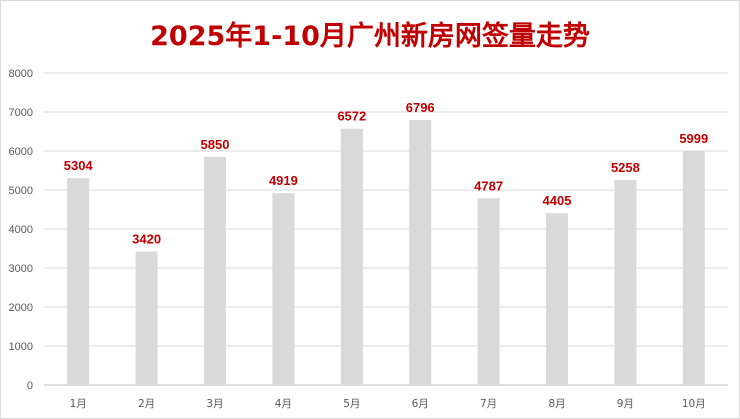 The width and height of the screenshot is (740, 419). Describe the element at coordinates (21, 74) in the screenshot. I see `y-tick-label: 8000` at that location.